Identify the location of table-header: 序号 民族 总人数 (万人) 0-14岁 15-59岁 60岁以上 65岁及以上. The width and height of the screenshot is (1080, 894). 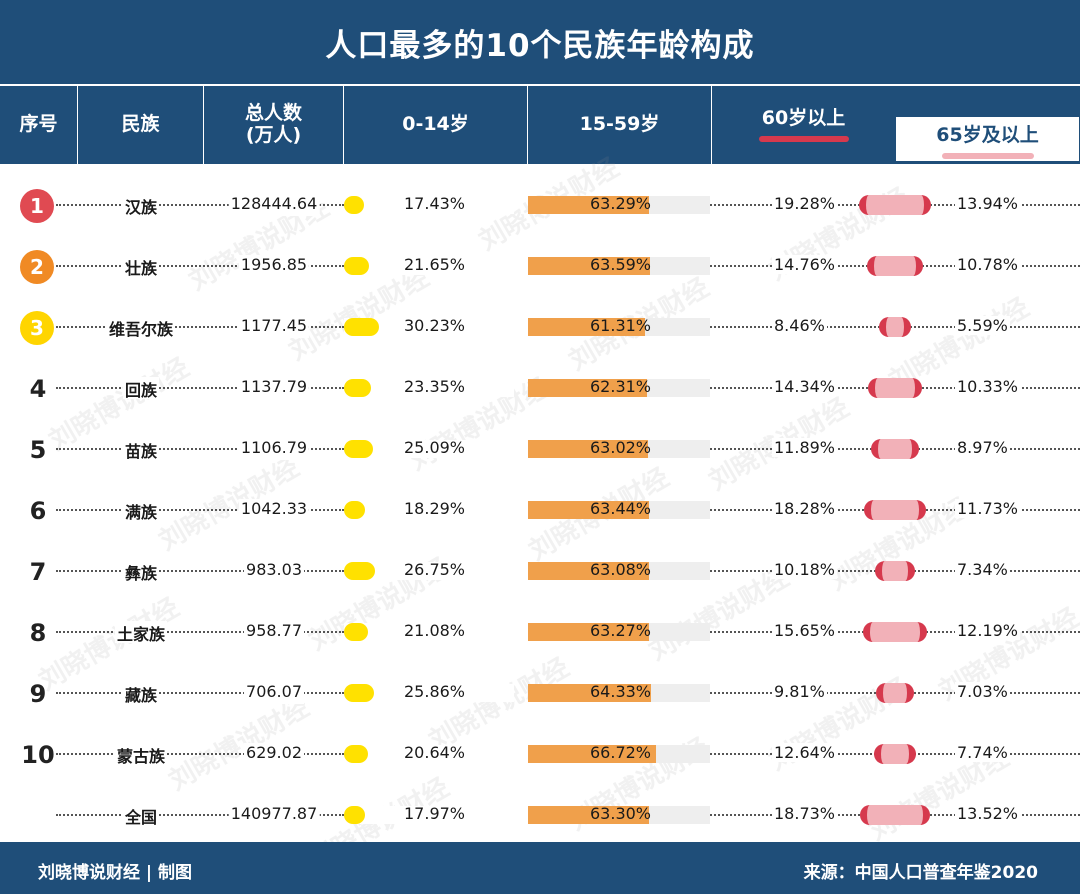
(540, 124).